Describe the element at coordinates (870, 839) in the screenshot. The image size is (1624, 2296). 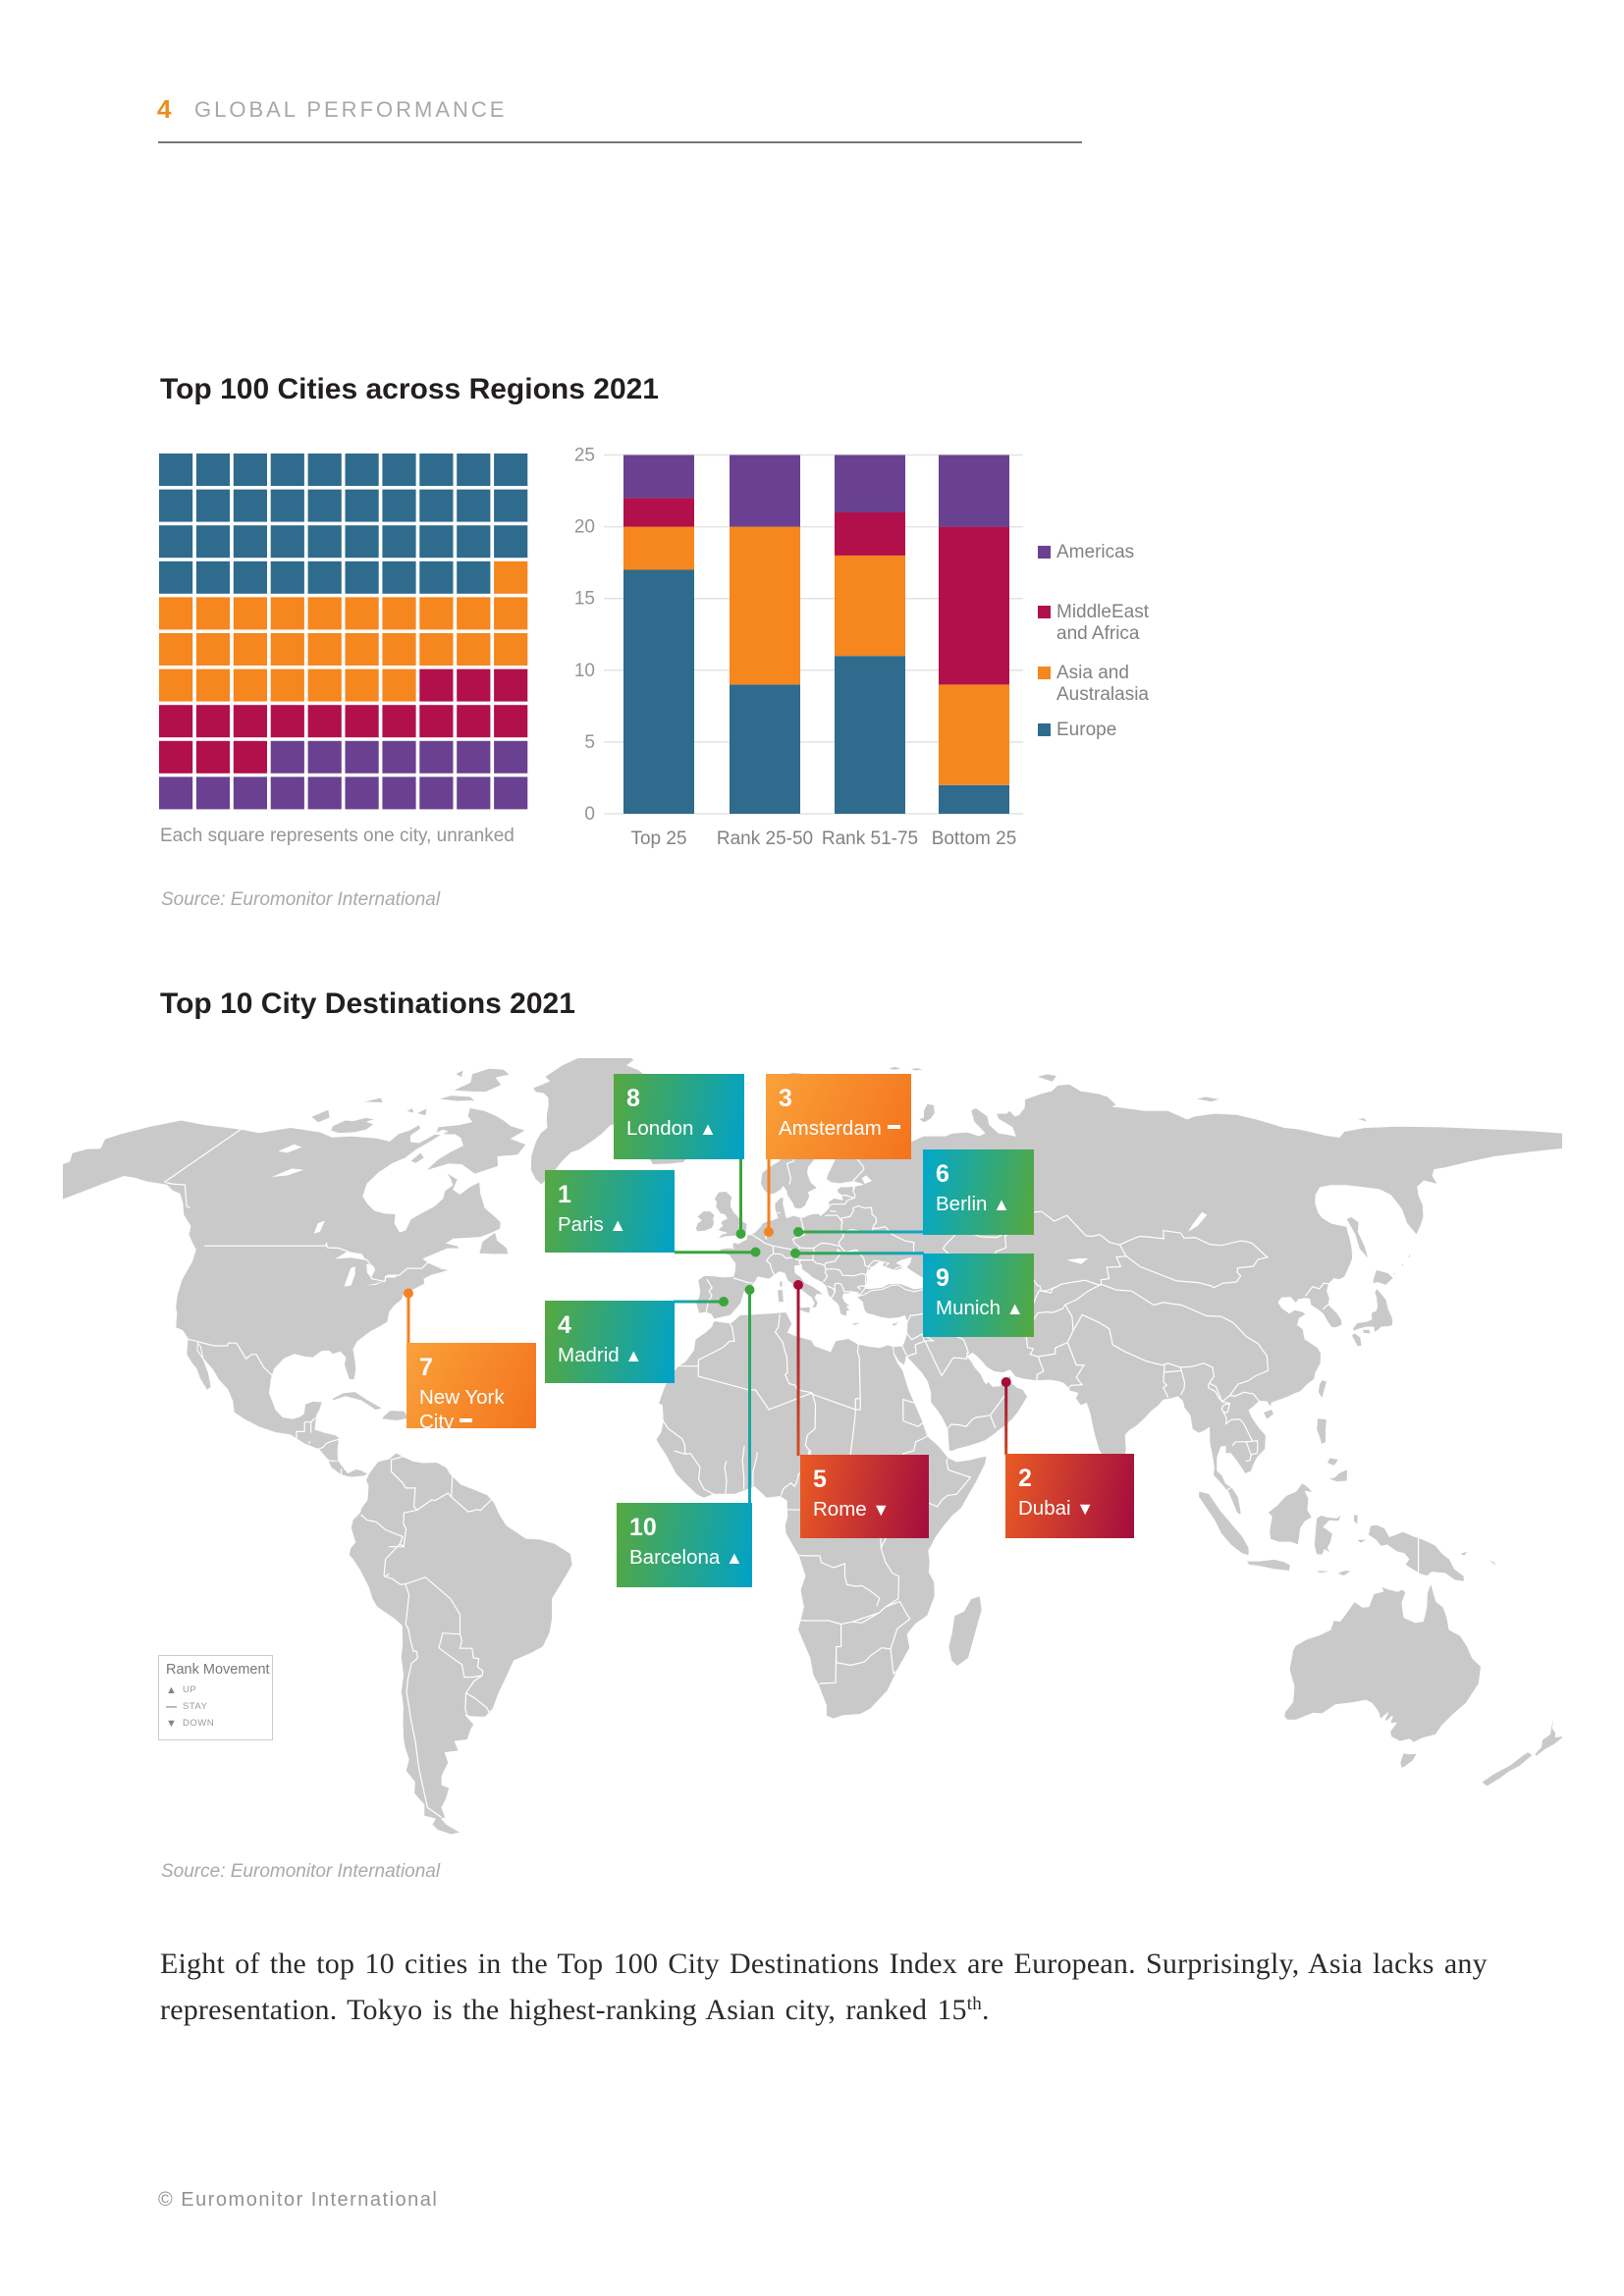
I see `svg-text: Rank 51-75` at that location.